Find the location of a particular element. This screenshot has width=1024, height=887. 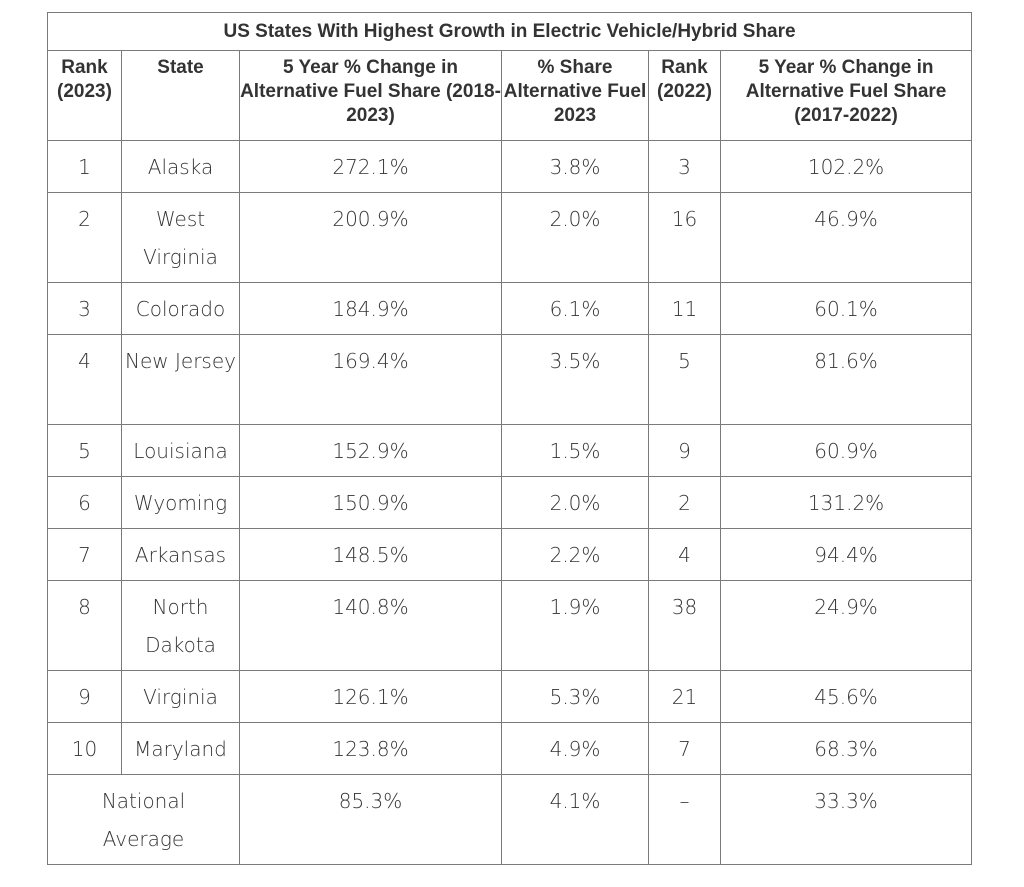

cell-rank-2023: 6 is located at coordinates (84, 502).